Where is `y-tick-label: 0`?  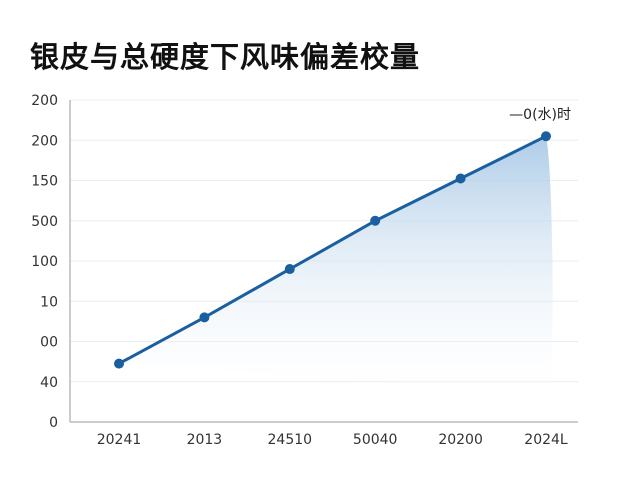
y-tick-label: 0 is located at coordinates (53, 423).